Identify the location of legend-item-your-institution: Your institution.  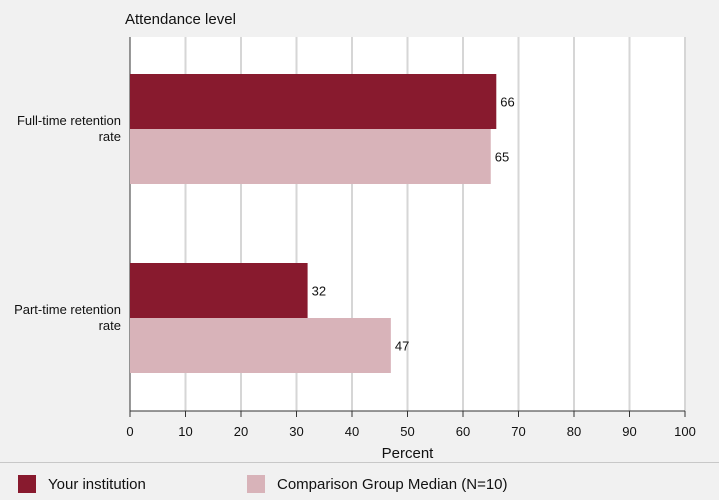
(82, 484).